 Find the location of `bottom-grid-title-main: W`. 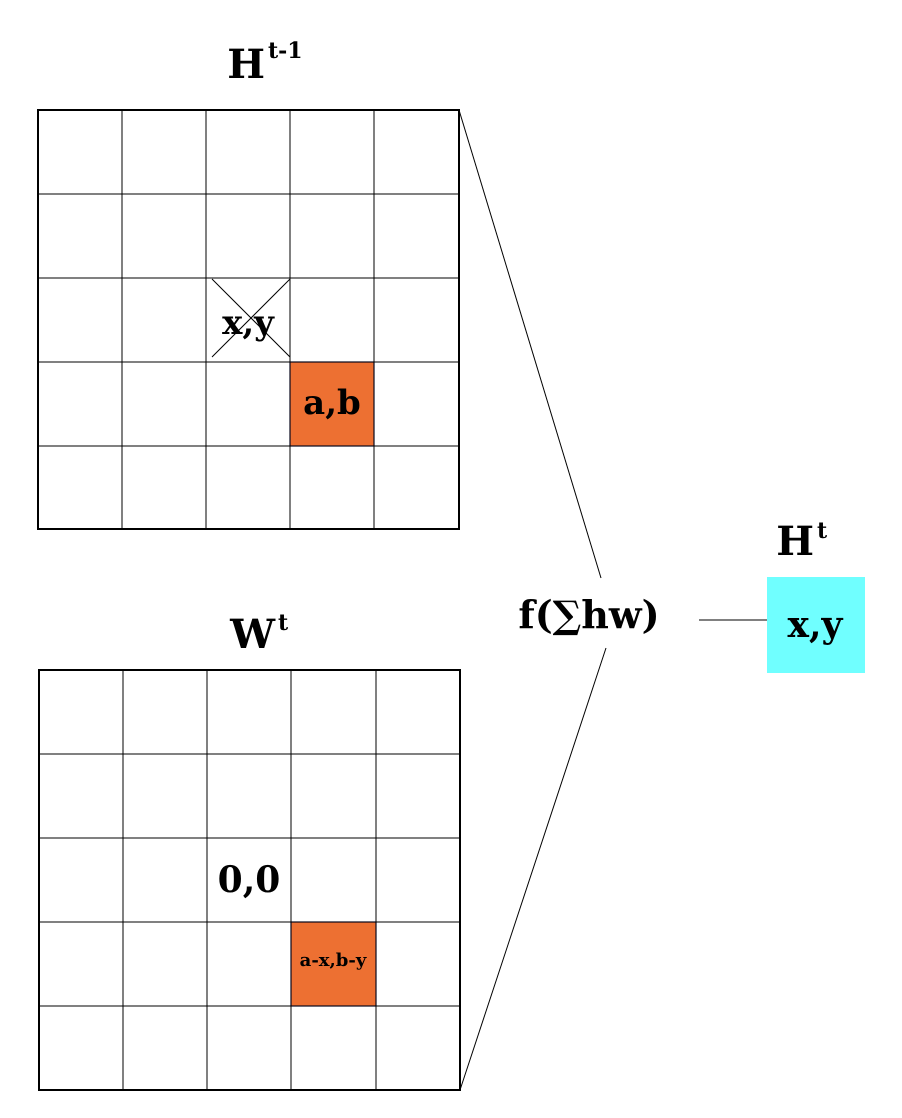

bottom-grid-title-main: W is located at coordinates (252, 634).